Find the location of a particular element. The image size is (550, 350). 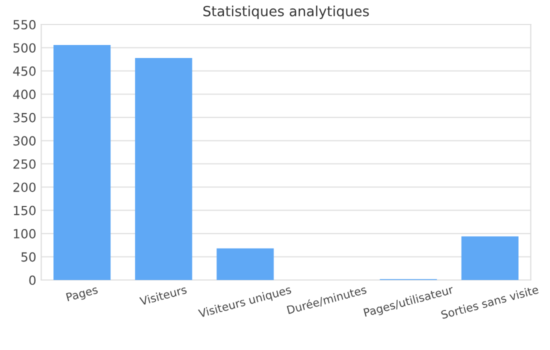

y-tick-label: 400 is located at coordinates (24, 95).